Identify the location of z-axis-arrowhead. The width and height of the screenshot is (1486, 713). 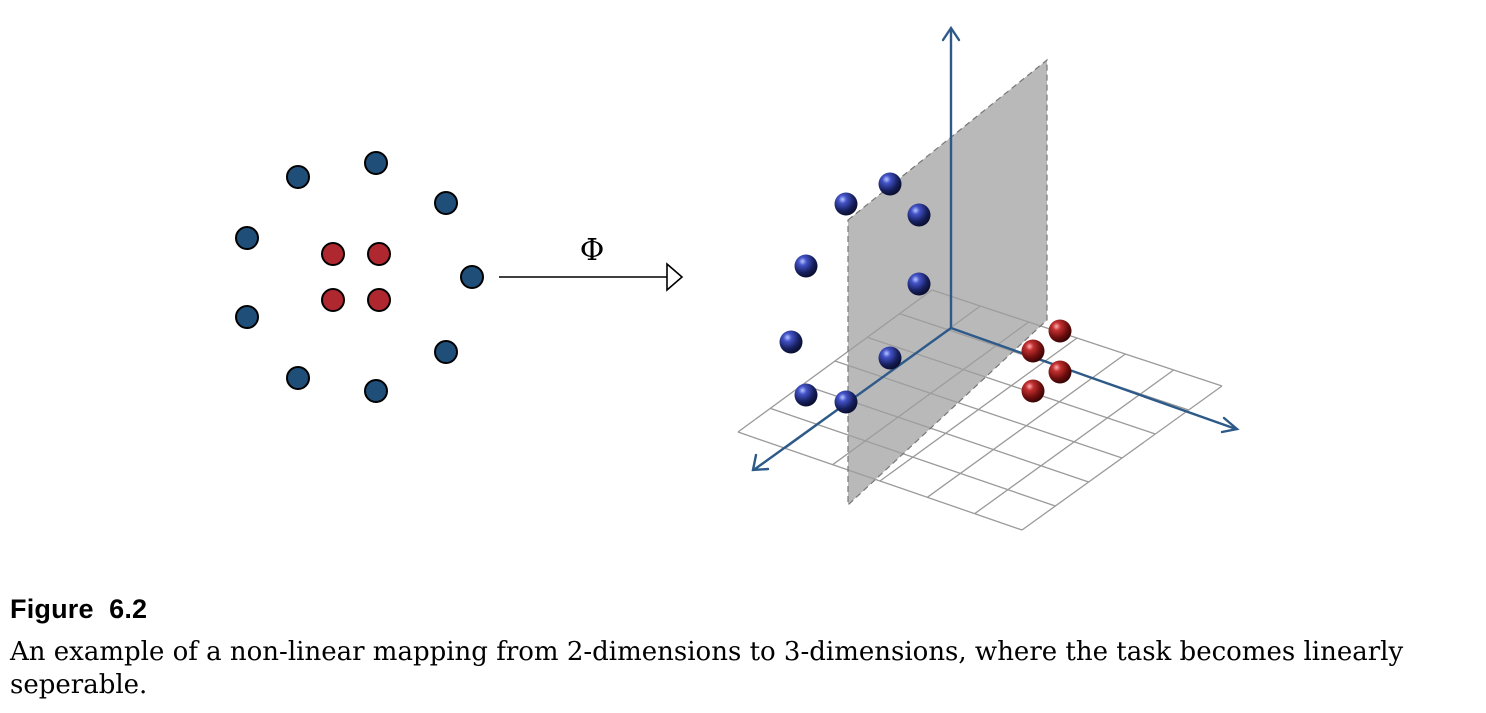
(951, 33).